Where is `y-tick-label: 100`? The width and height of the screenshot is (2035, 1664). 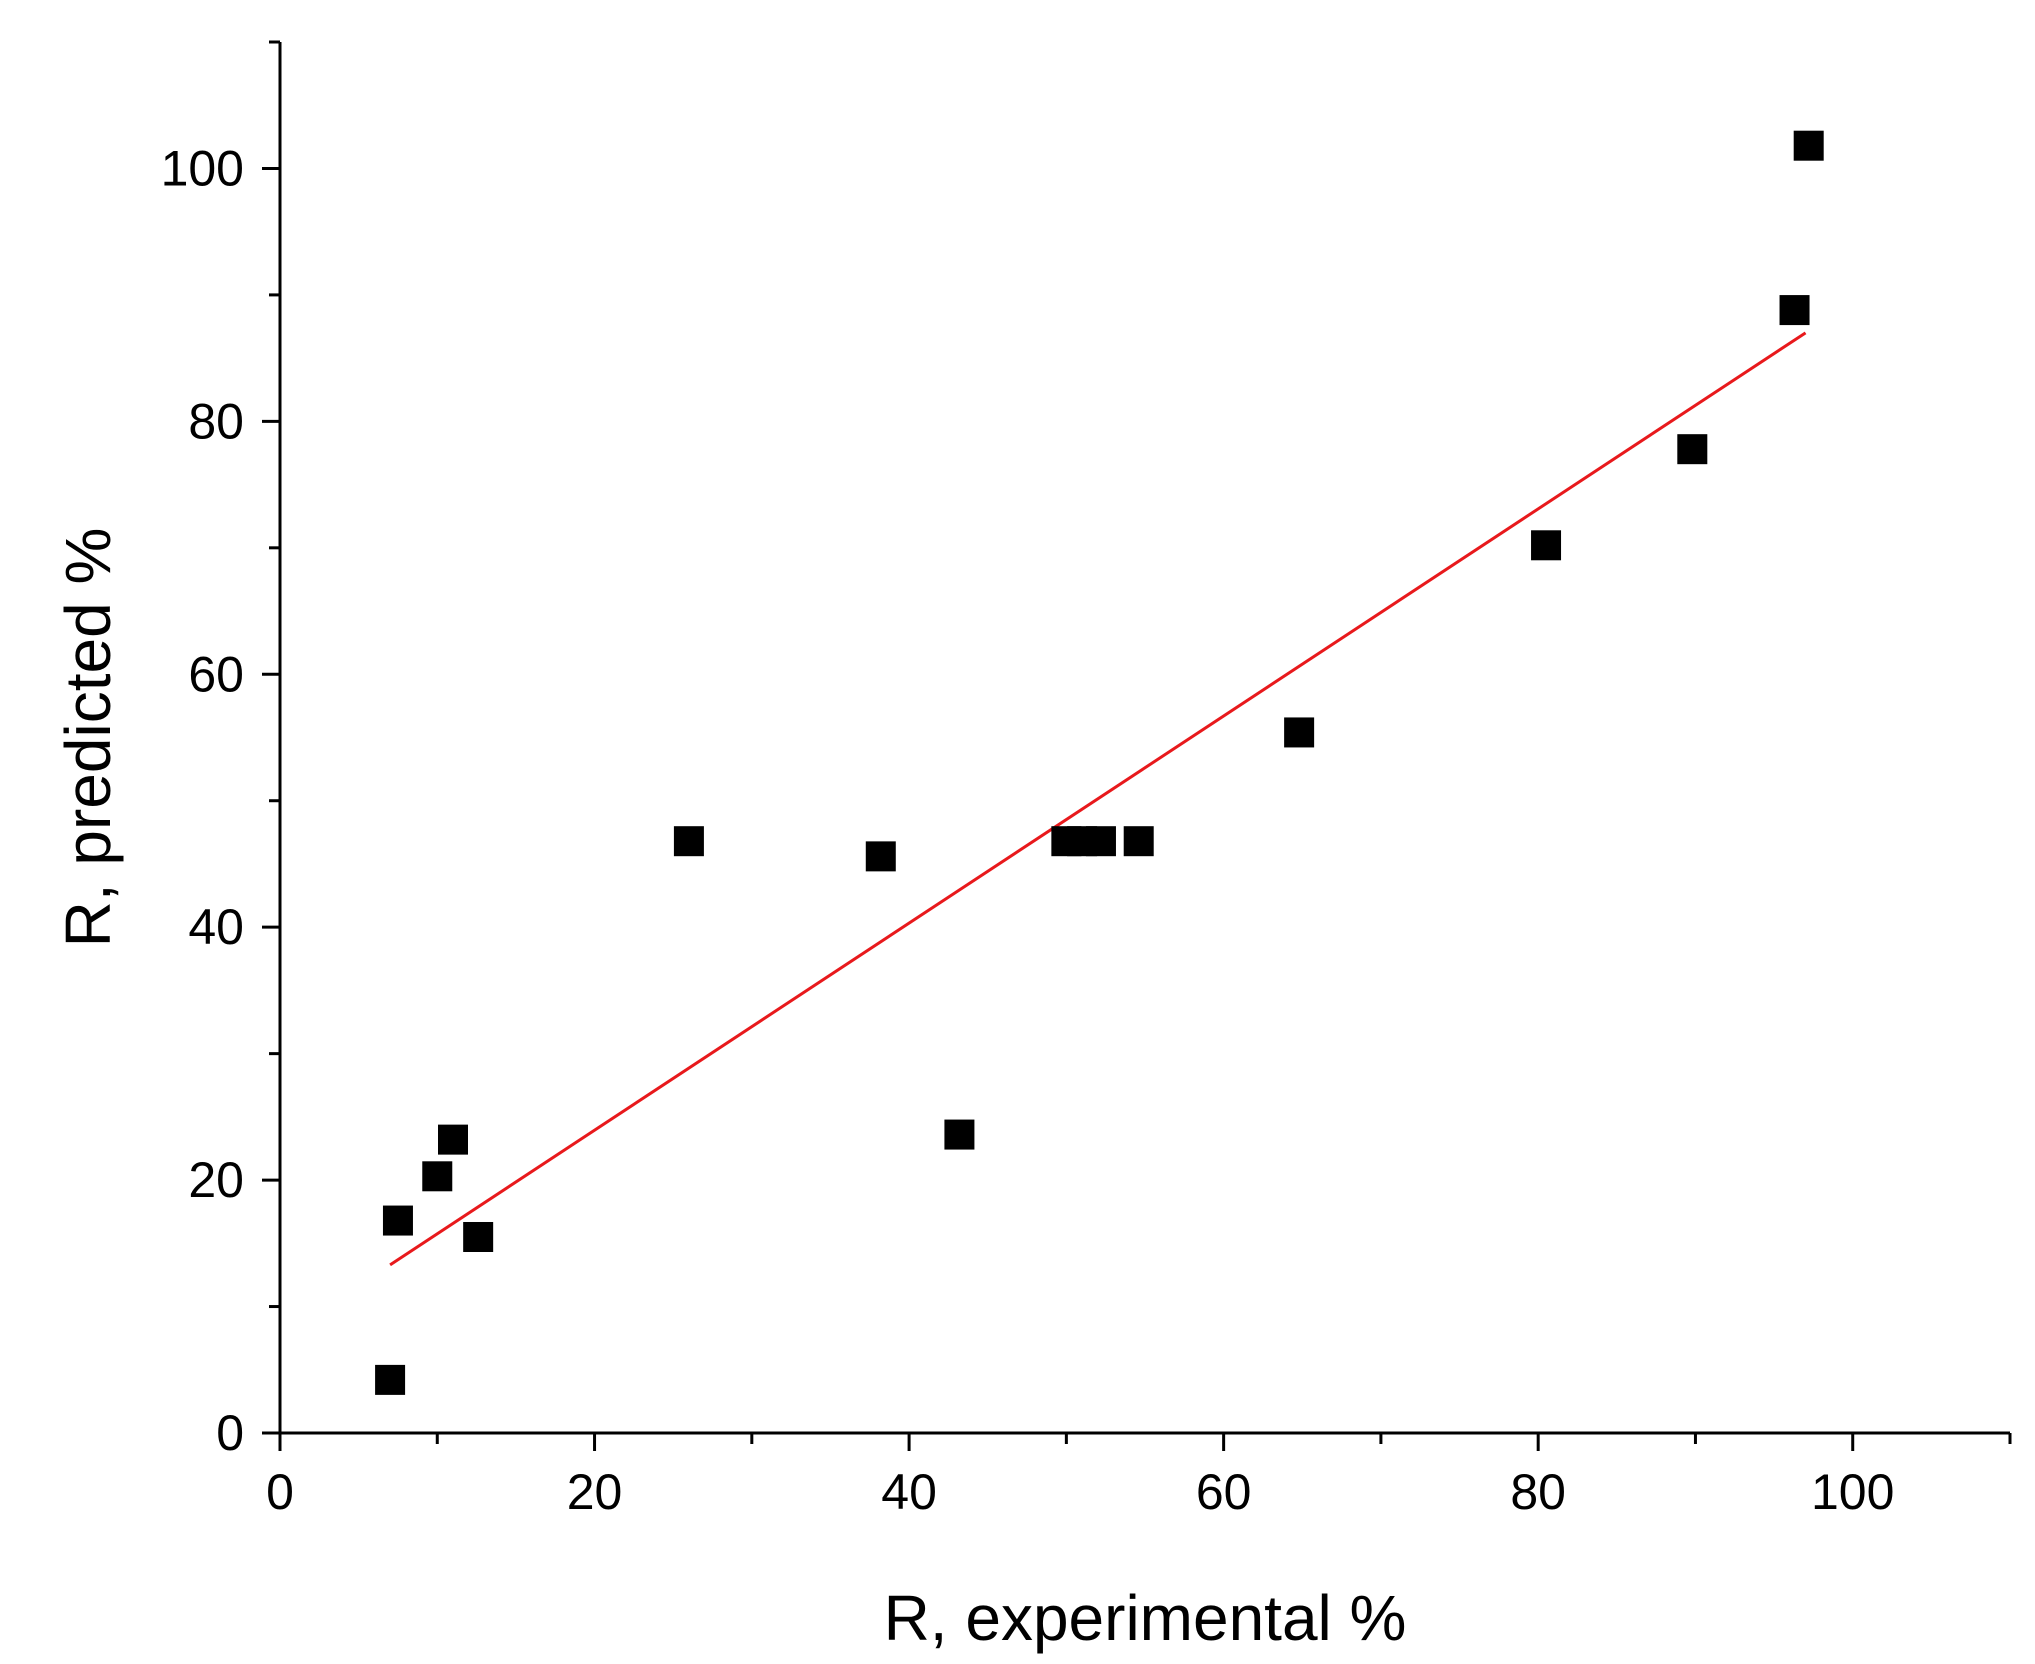
y-tick-label: 100 is located at coordinates (202, 168).